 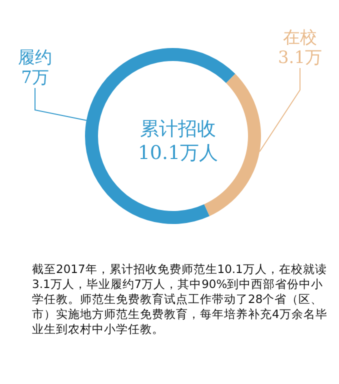 What do you see at coordinates (300, 58) in the screenshot?
I see `data-label: 3.1万` at bounding box center [300, 58].